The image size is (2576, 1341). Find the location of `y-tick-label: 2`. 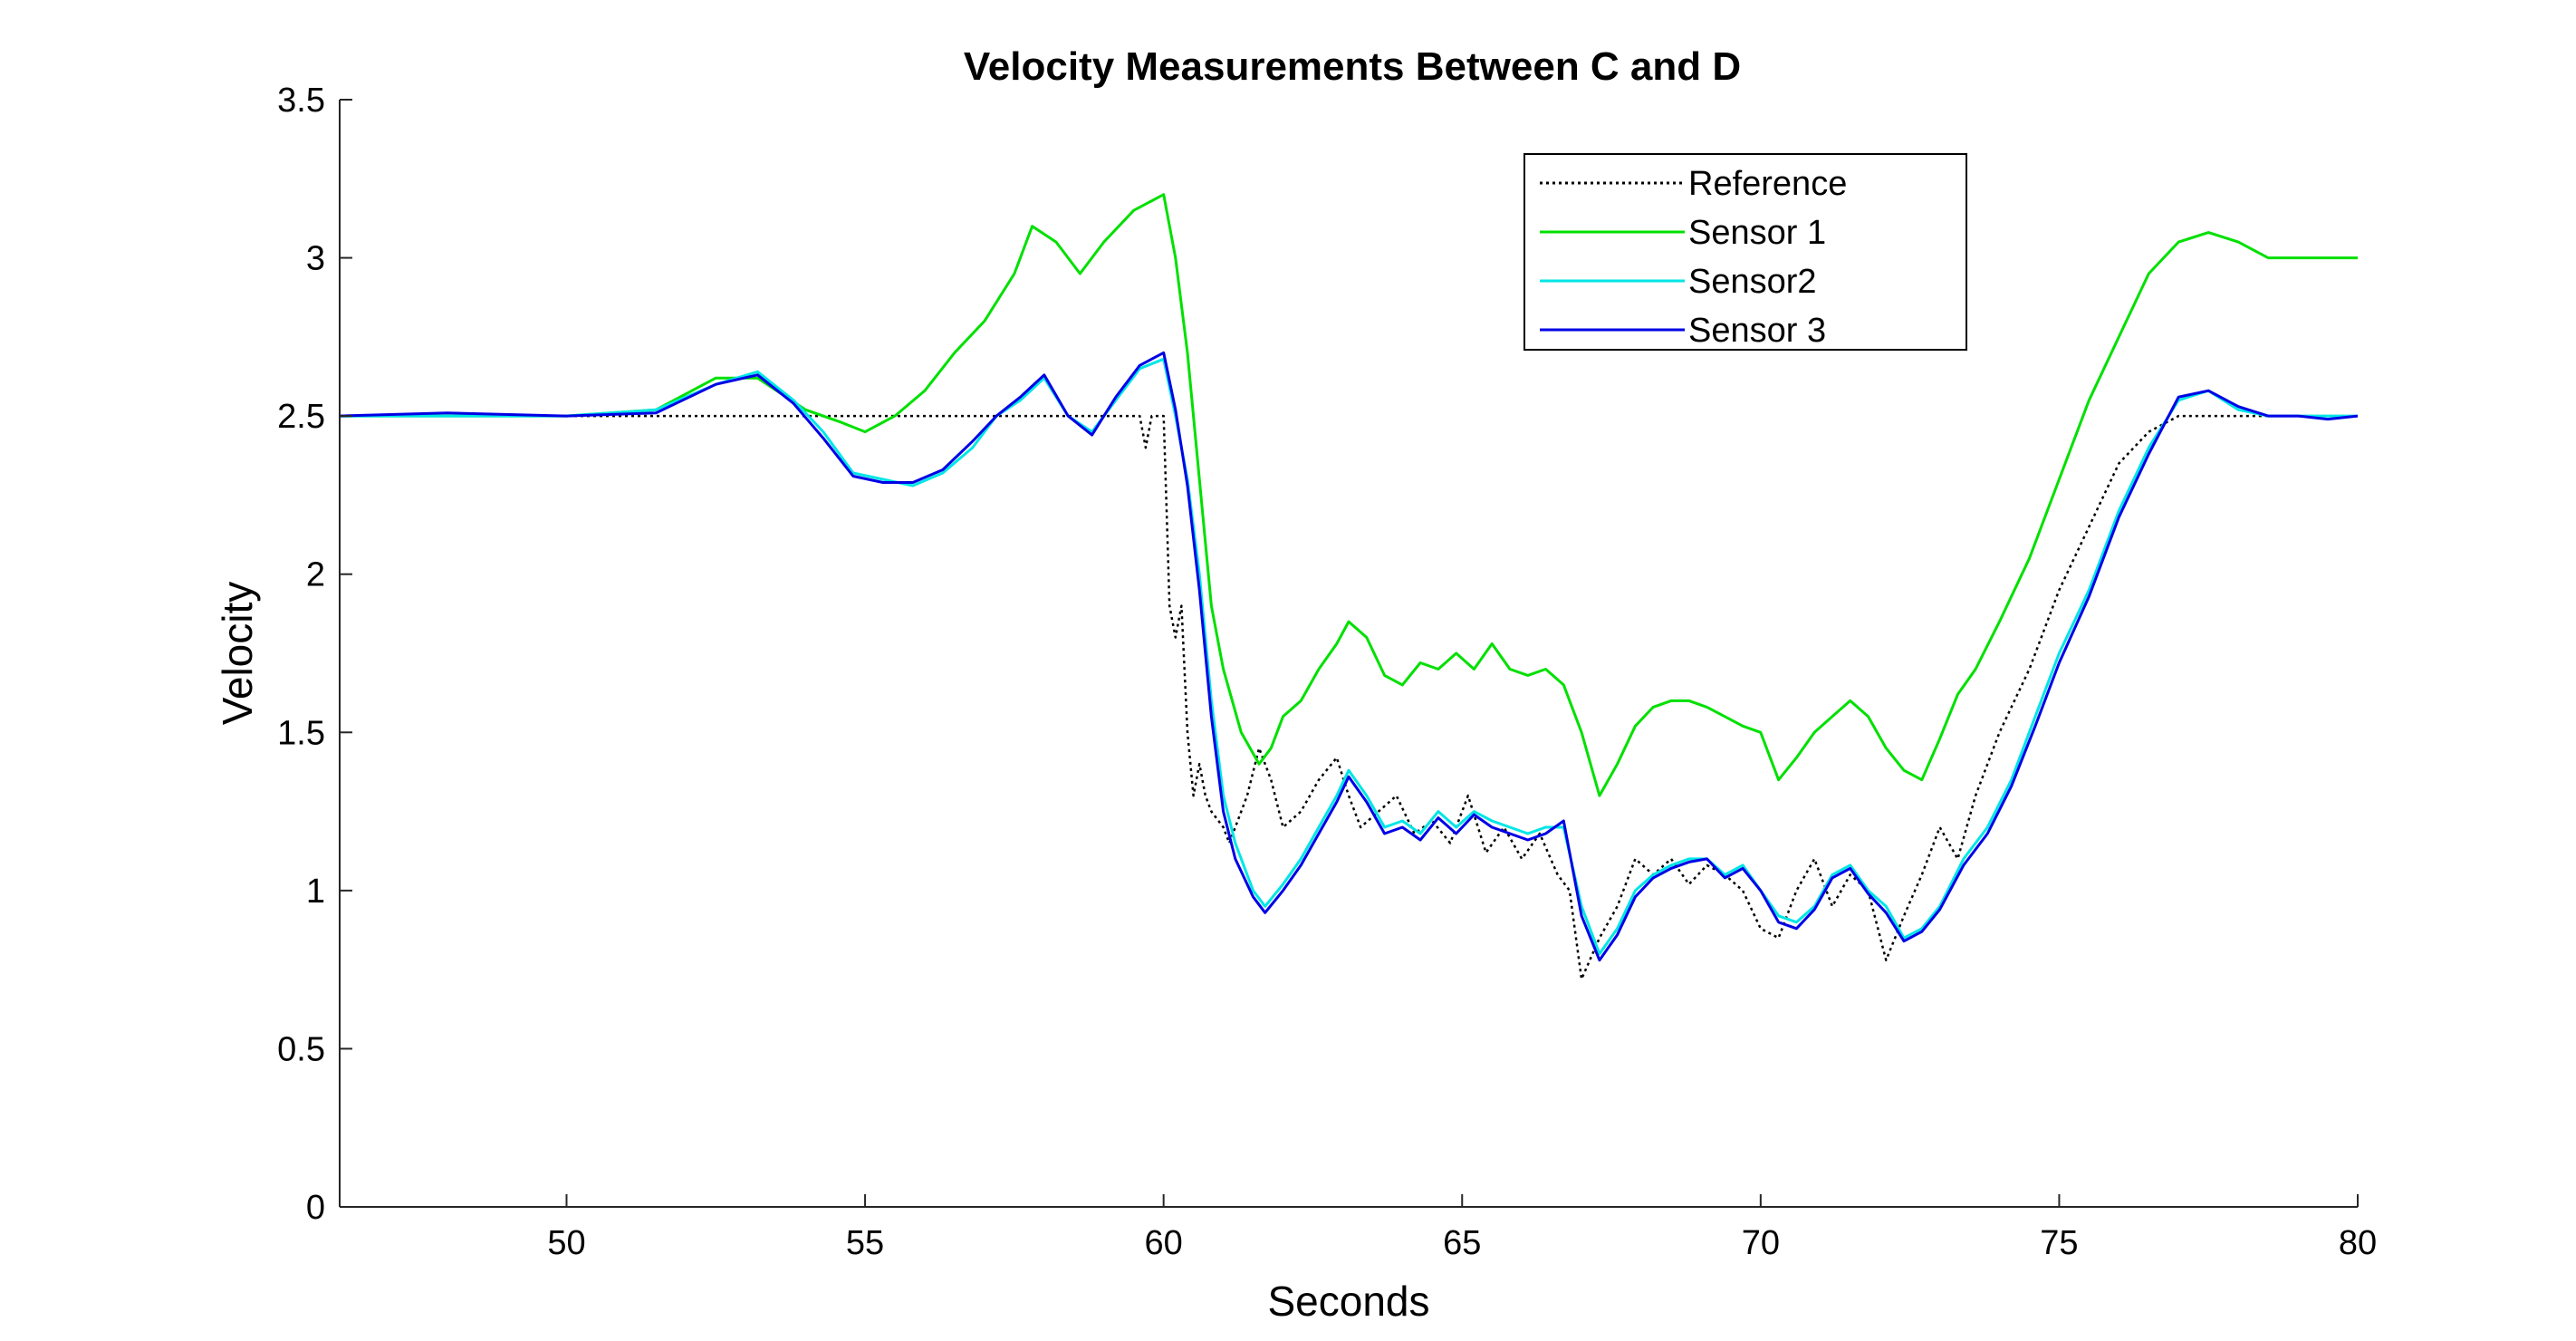

y-tick-label: 2 is located at coordinates (315, 575).